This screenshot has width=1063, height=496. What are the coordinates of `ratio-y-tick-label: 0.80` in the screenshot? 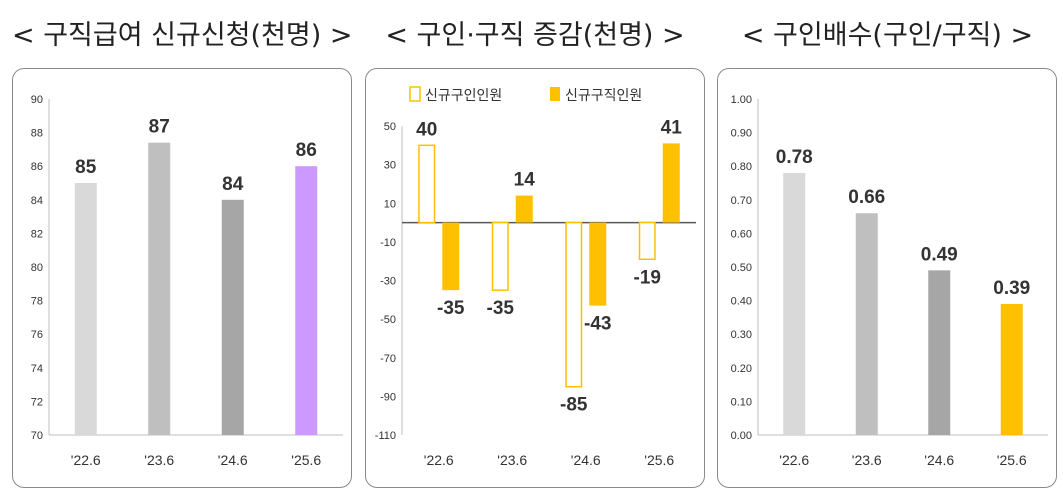 It's located at (741, 167).